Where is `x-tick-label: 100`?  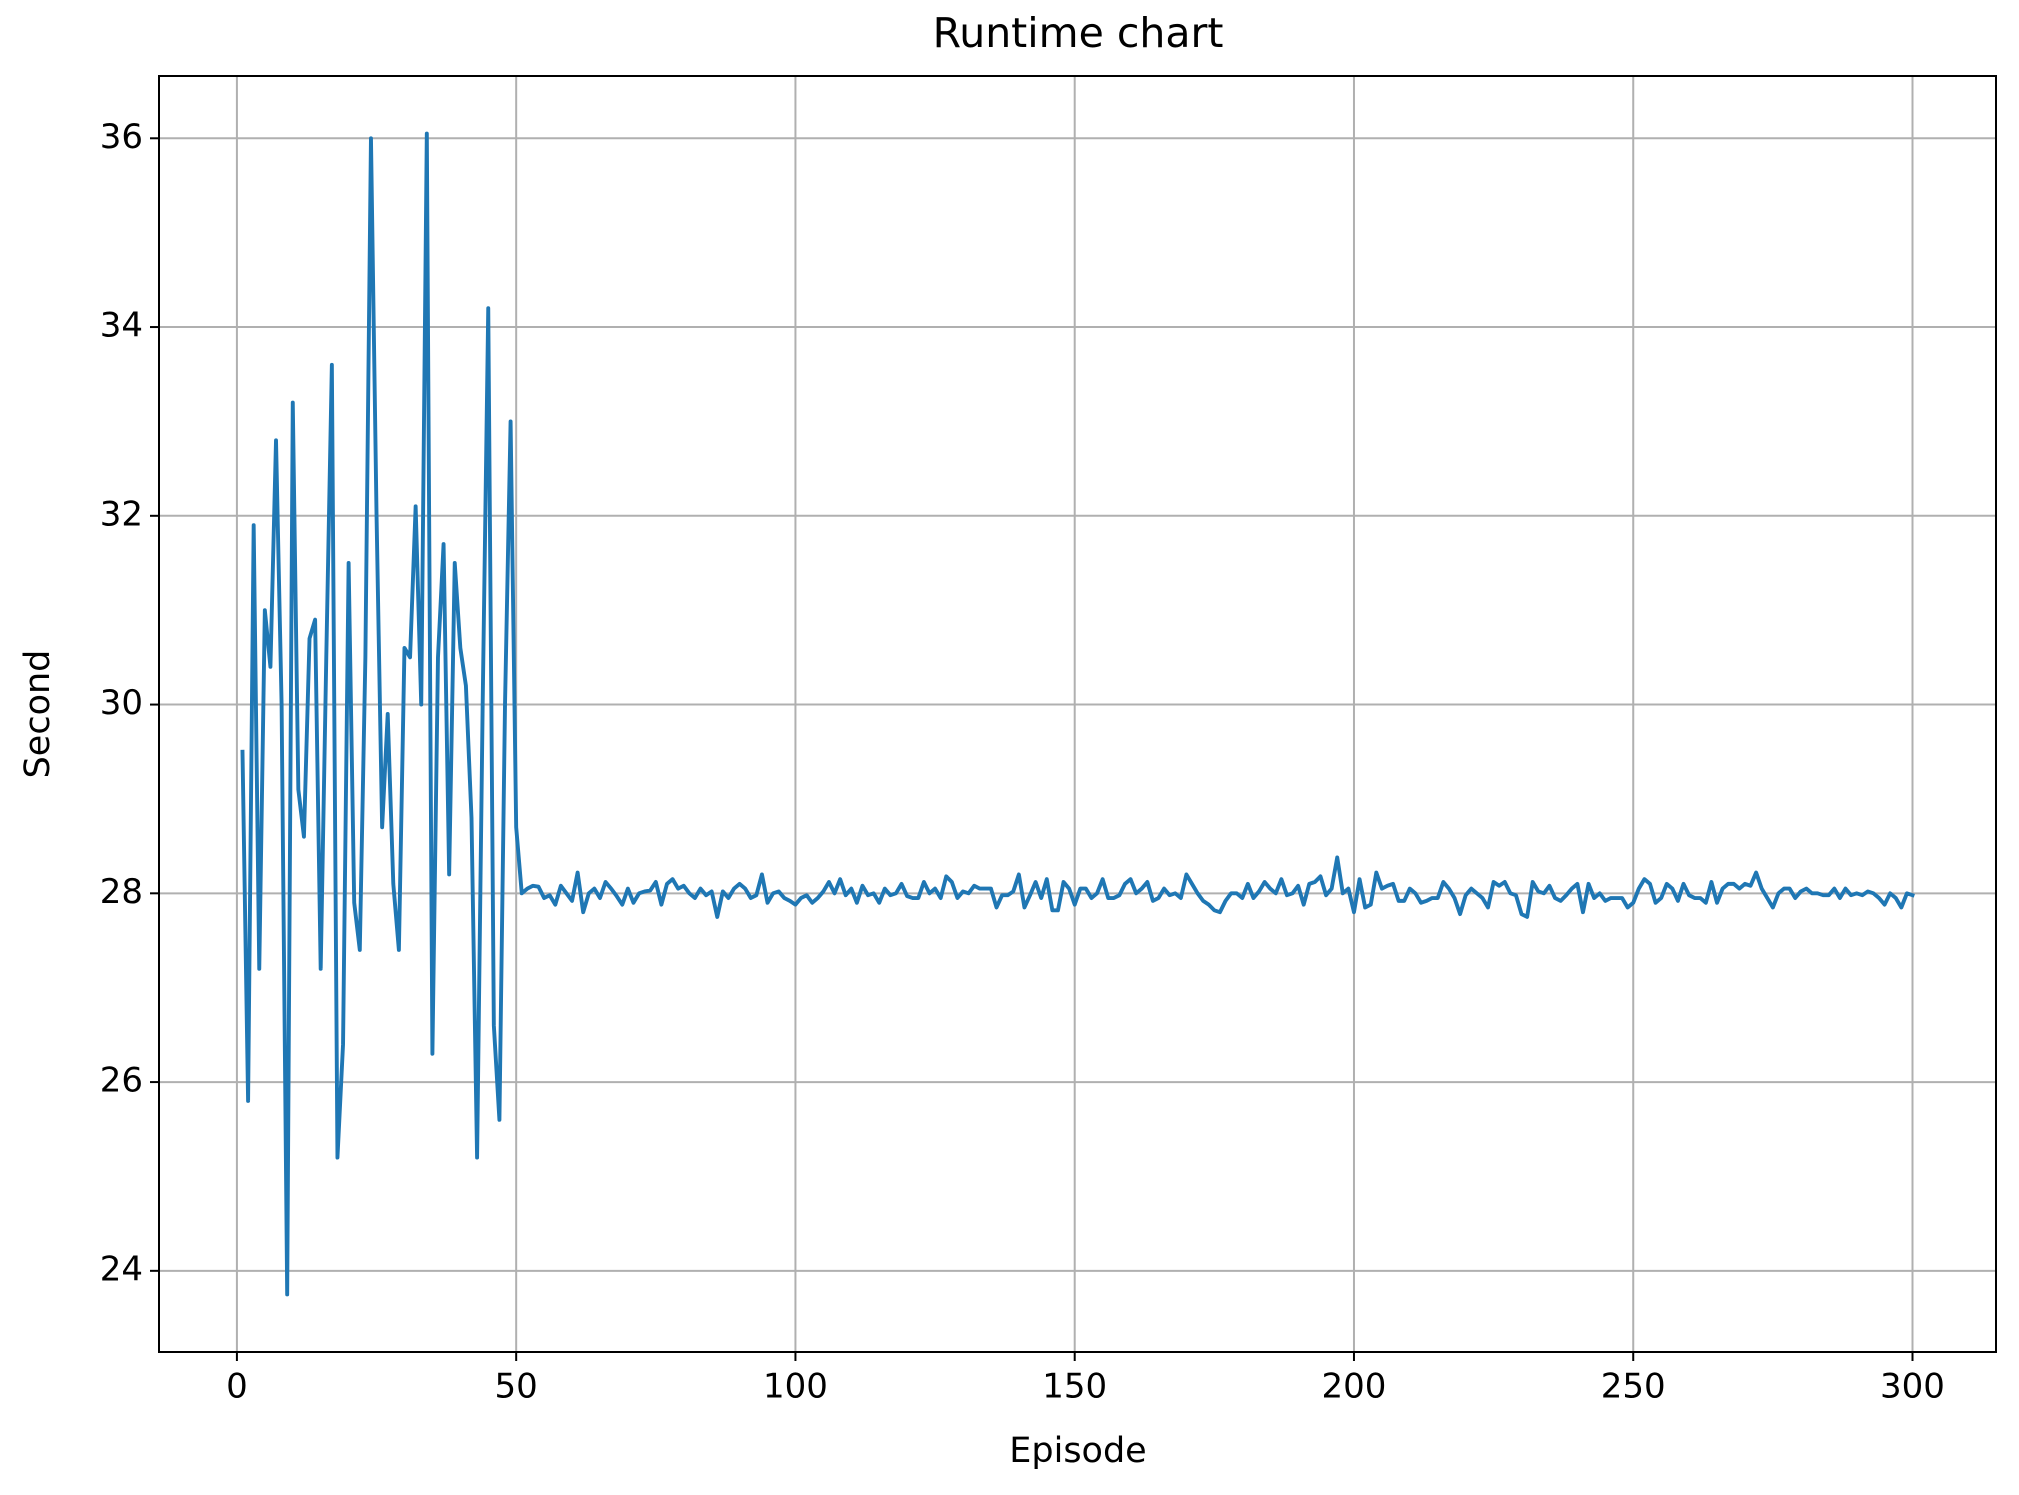 x-tick-label: 100 is located at coordinates (795, 1387).